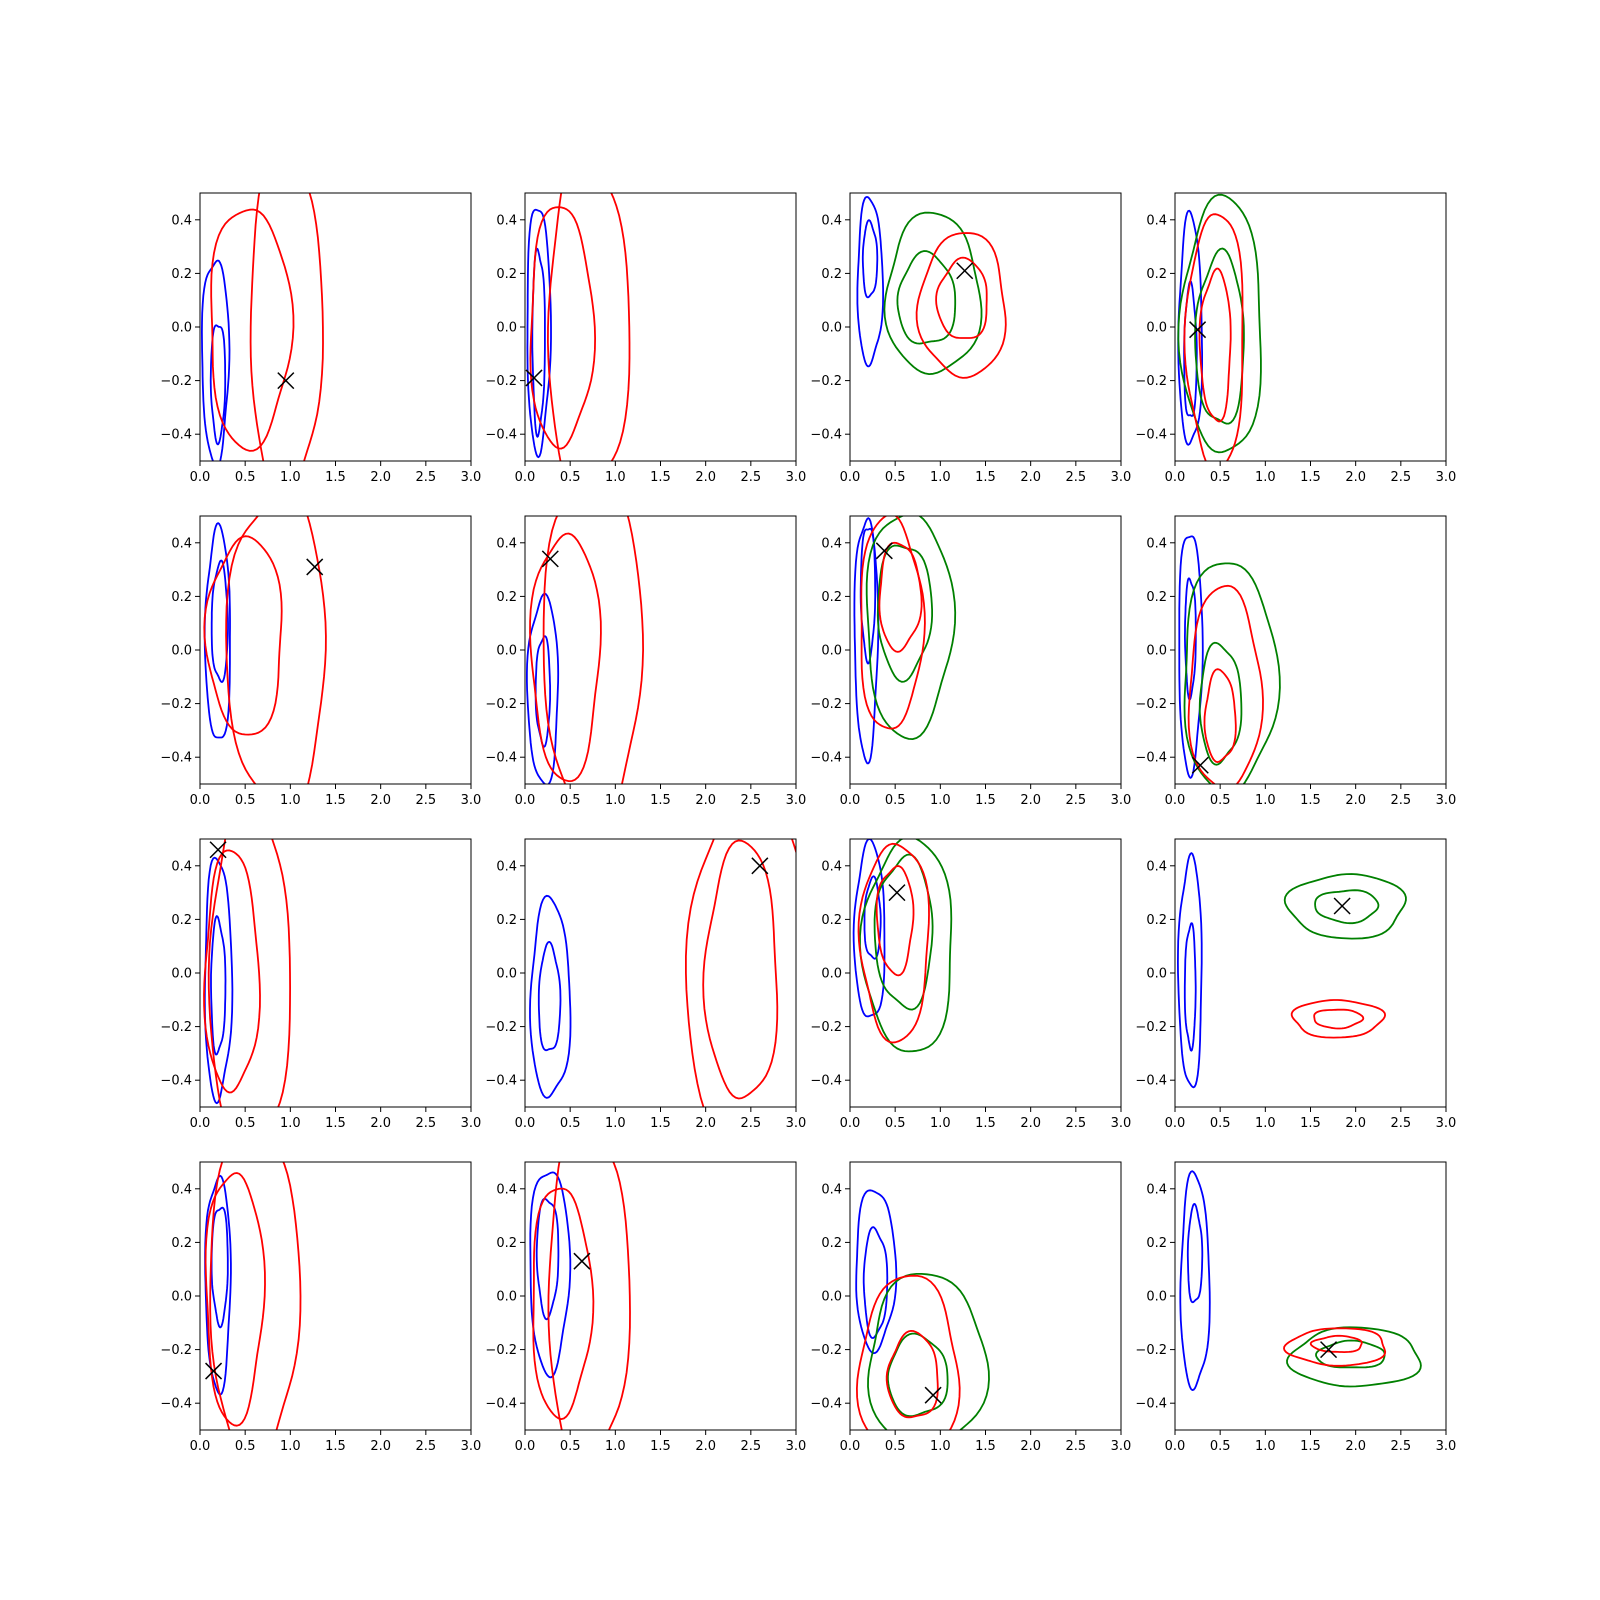  I want to click on subplot-r1-c3: 0.0 0.5 1.0 1.5 2.0 2.5 3.0 −0.4 −0.2 0.0 0.2 0.4, so click(970, 338).